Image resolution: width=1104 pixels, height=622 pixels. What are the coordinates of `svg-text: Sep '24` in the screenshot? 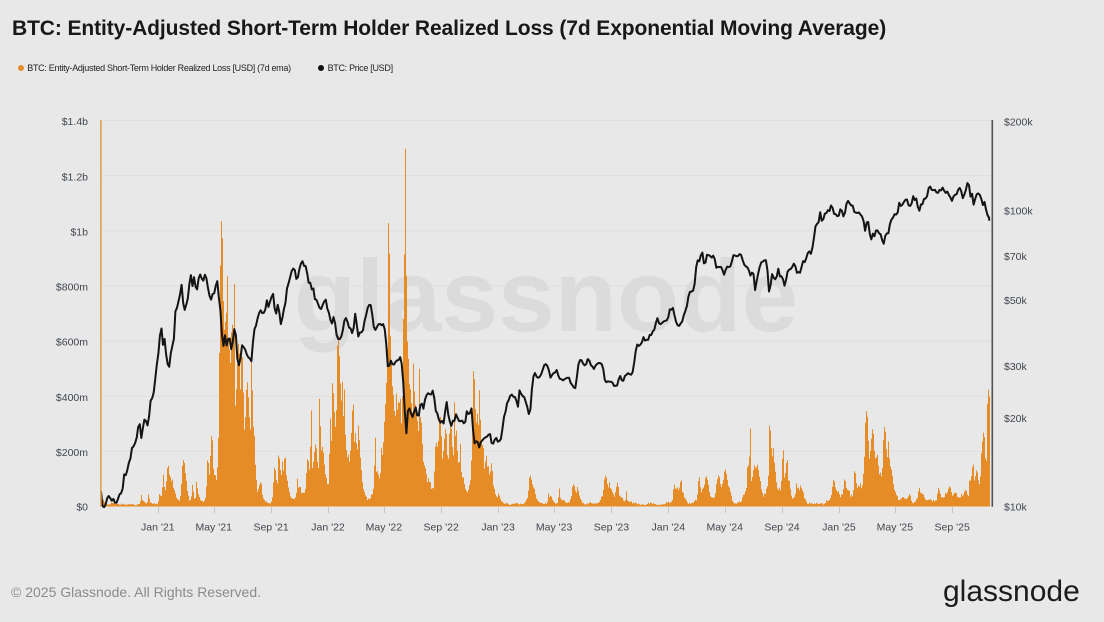 It's located at (781, 528).